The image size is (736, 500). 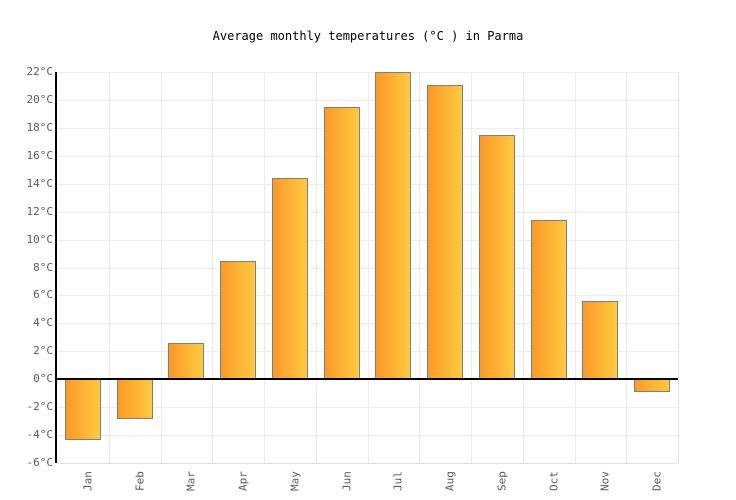 What do you see at coordinates (393, 225) in the screenshot?
I see `bar-jul` at bounding box center [393, 225].